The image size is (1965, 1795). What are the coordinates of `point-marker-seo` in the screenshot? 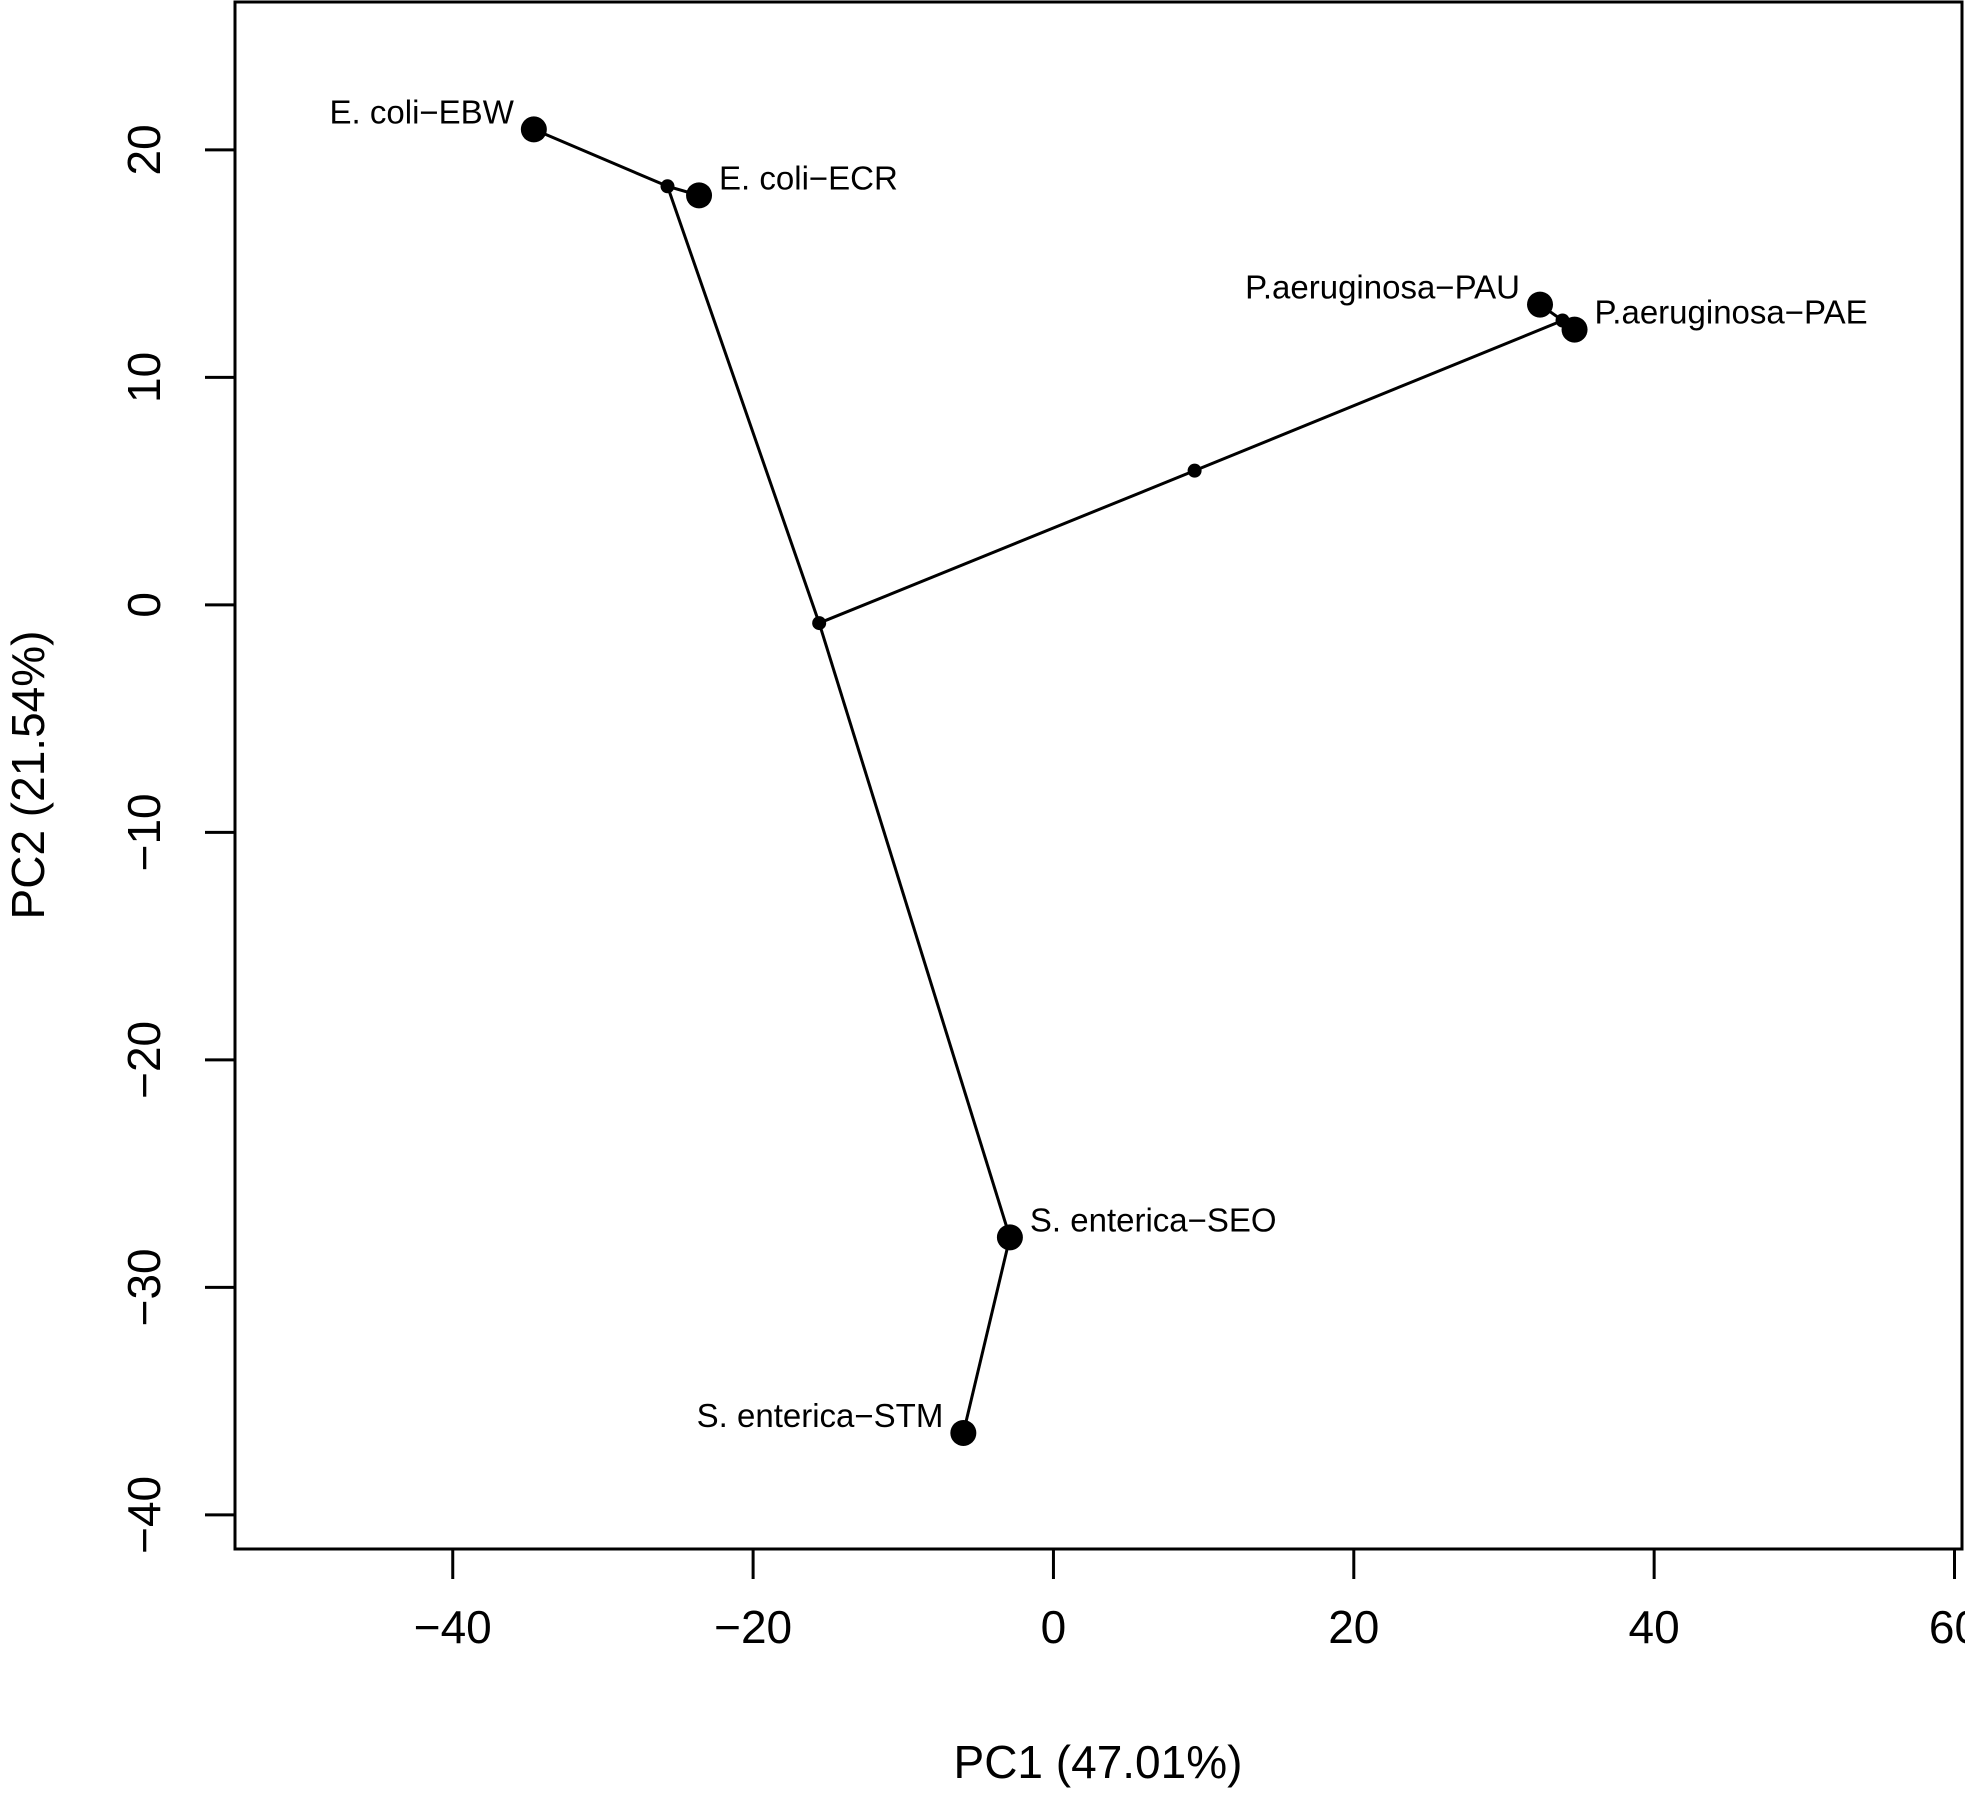 It's located at (1009, 1237).